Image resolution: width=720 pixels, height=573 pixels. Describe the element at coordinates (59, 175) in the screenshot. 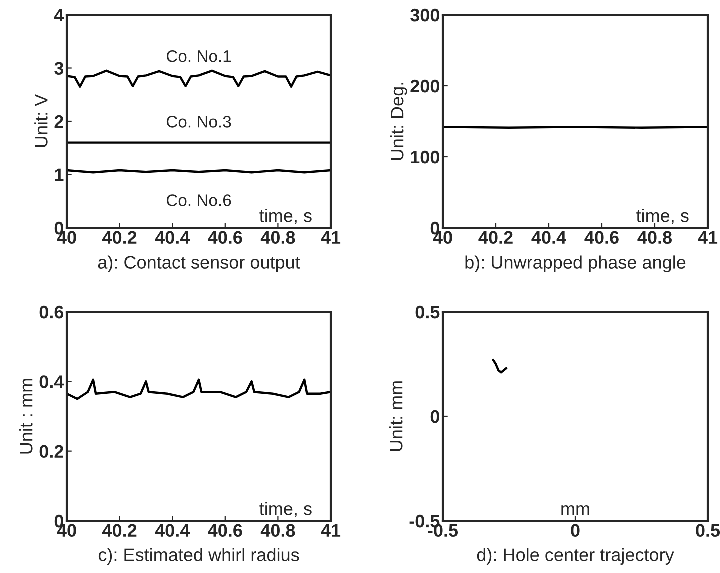

I see `y-tick-label: 1` at that location.